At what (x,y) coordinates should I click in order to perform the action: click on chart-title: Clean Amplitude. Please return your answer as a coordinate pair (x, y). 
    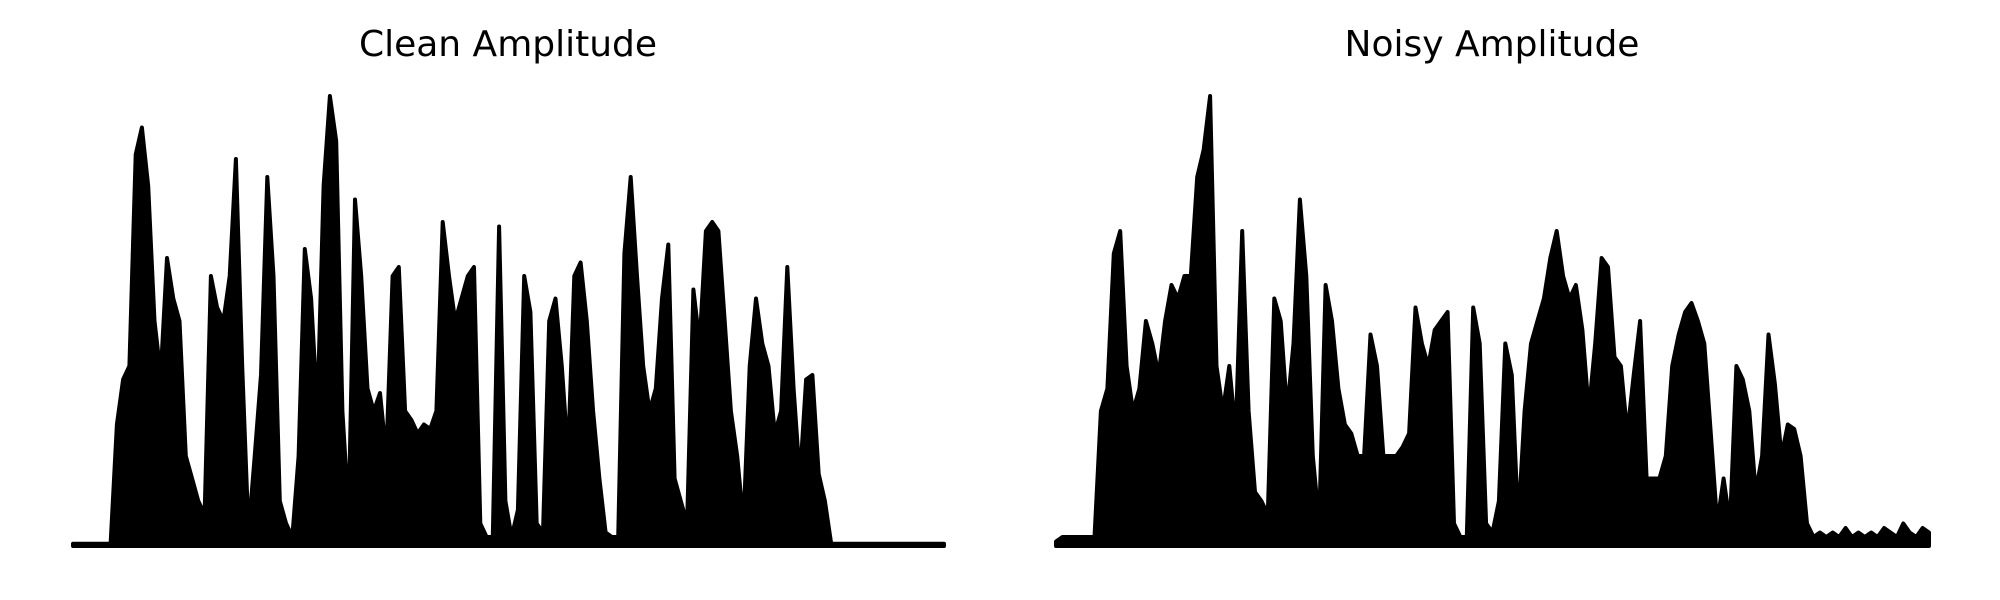
    Looking at the image, I should click on (508, 44).